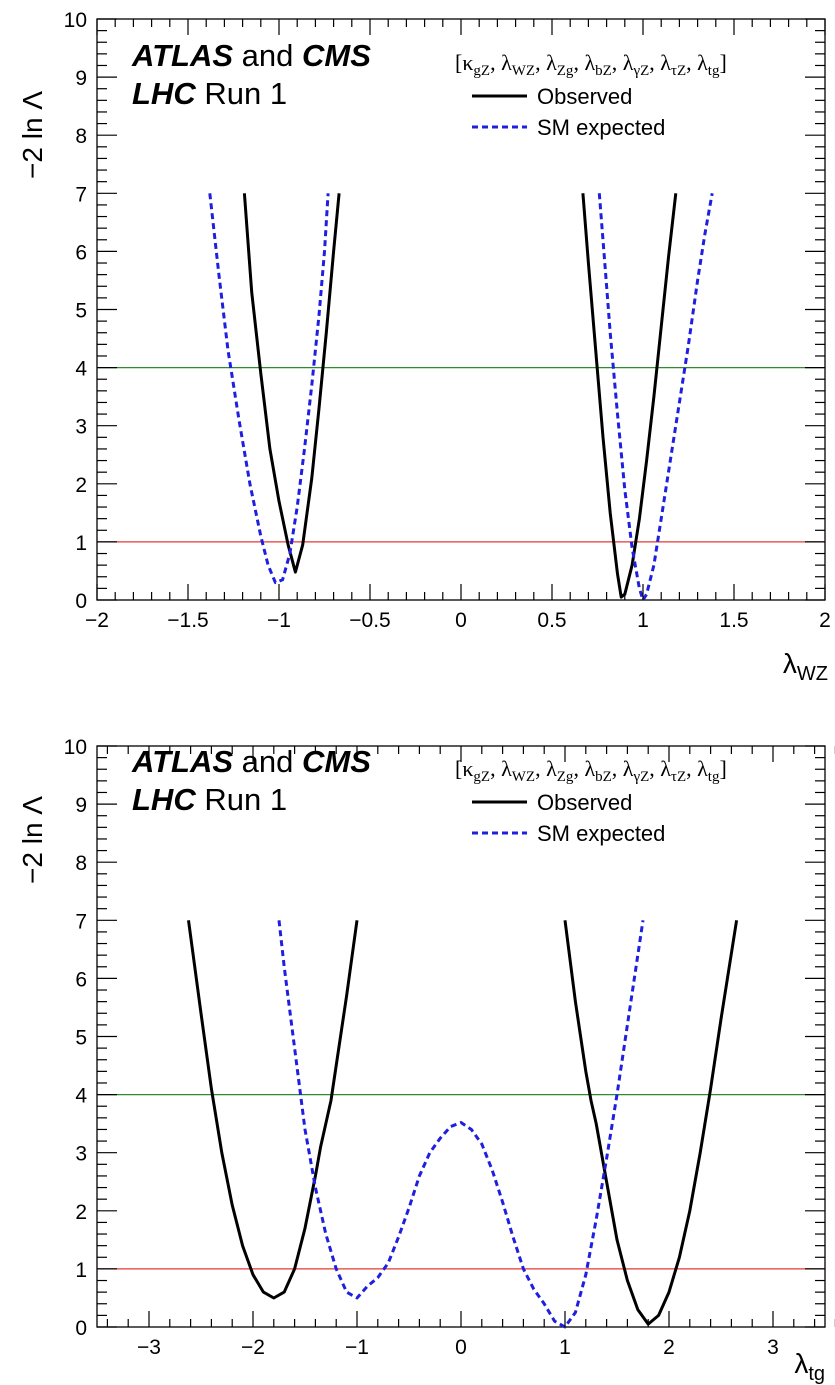 Image resolution: width=835 pixels, height=1385 pixels. Describe the element at coordinates (251, 761) in the screenshot. I see `experiment-label-bottom: ATLAS and CMS` at that location.